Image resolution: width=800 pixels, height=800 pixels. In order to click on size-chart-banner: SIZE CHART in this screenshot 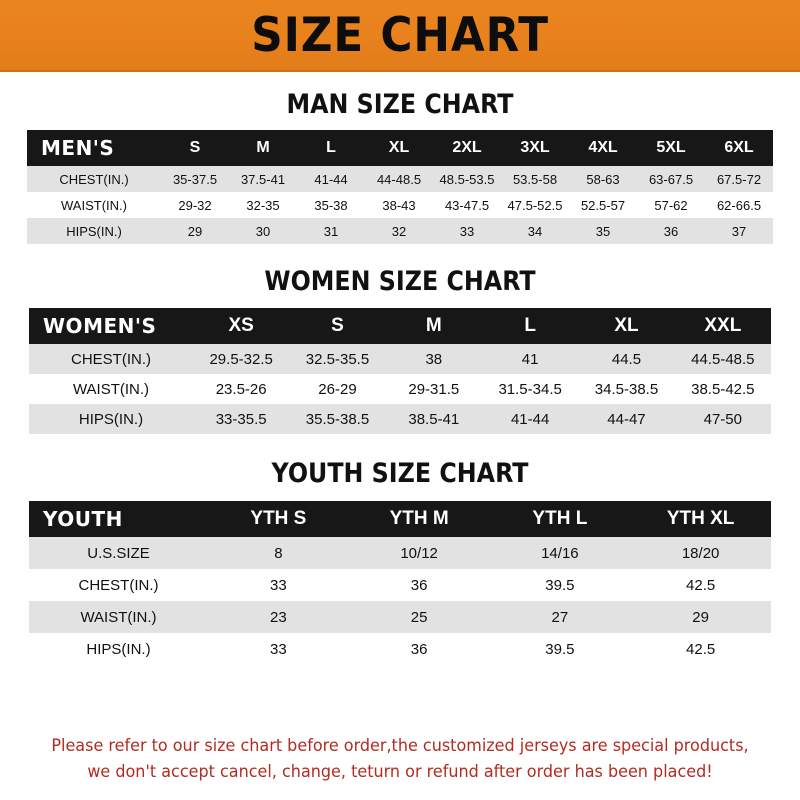, I will do `click(400, 36)`.